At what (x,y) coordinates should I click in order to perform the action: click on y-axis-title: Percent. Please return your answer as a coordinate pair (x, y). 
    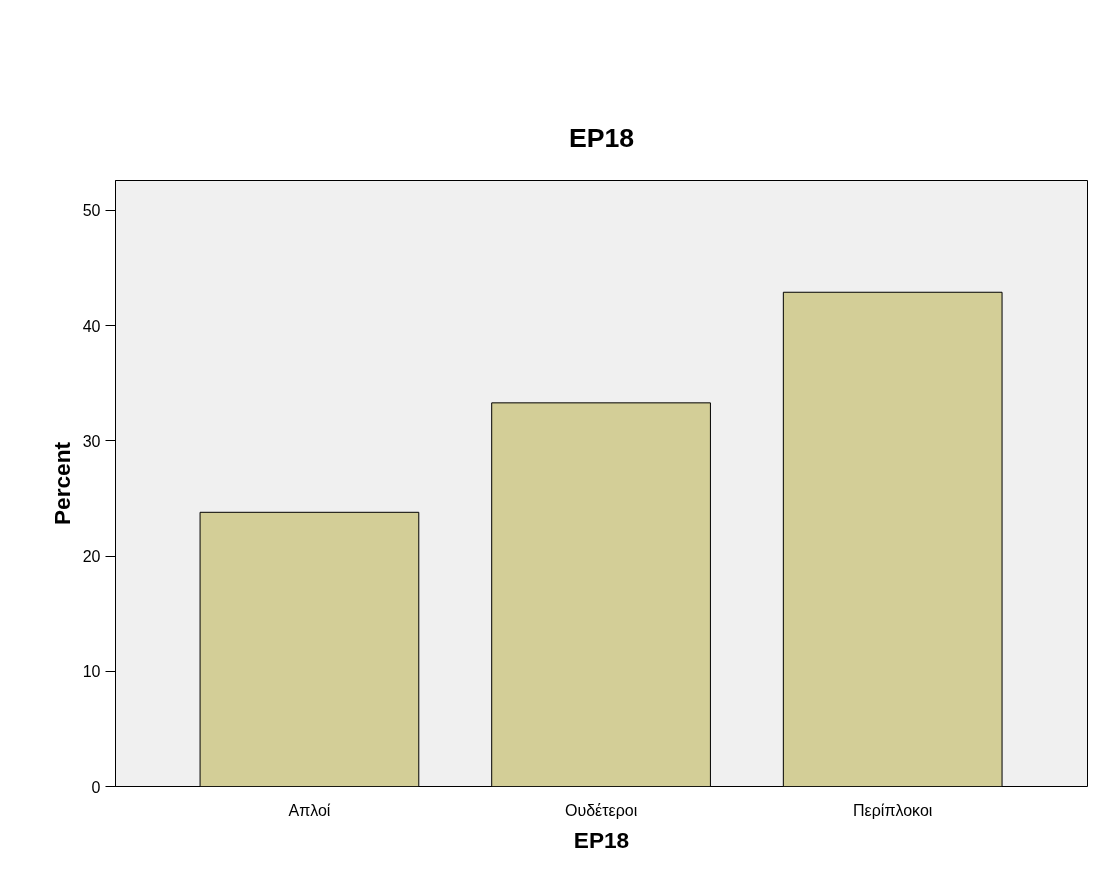
    Looking at the image, I should click on (61, 483).